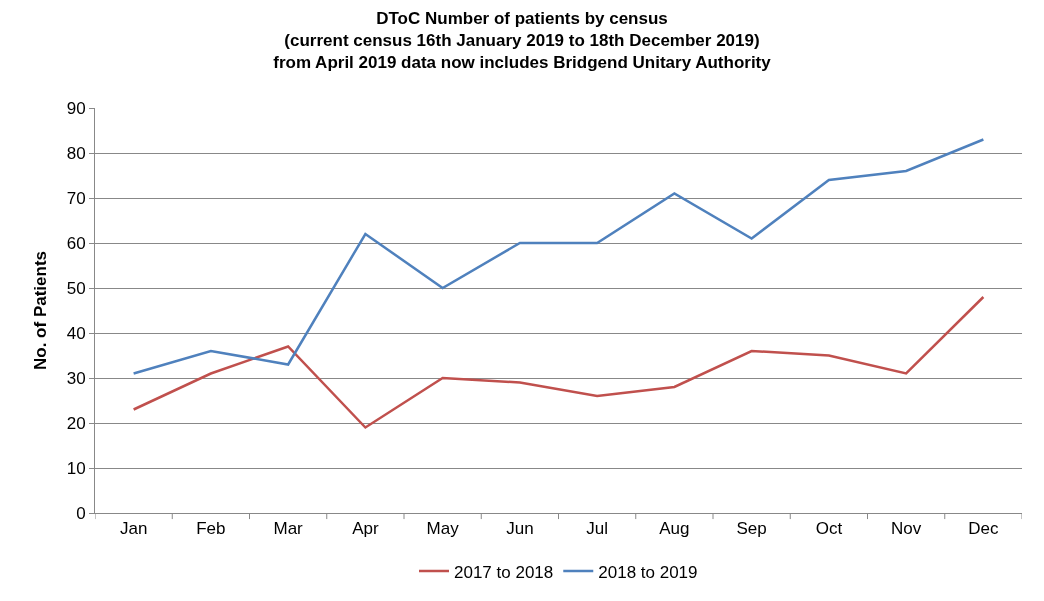 The height and width of the screenshot is (601, 1044). What do you see at coordinates (211, 529) in the screenshot?
I see `x-tick-label: Feb` at bounding box center [211, 529].